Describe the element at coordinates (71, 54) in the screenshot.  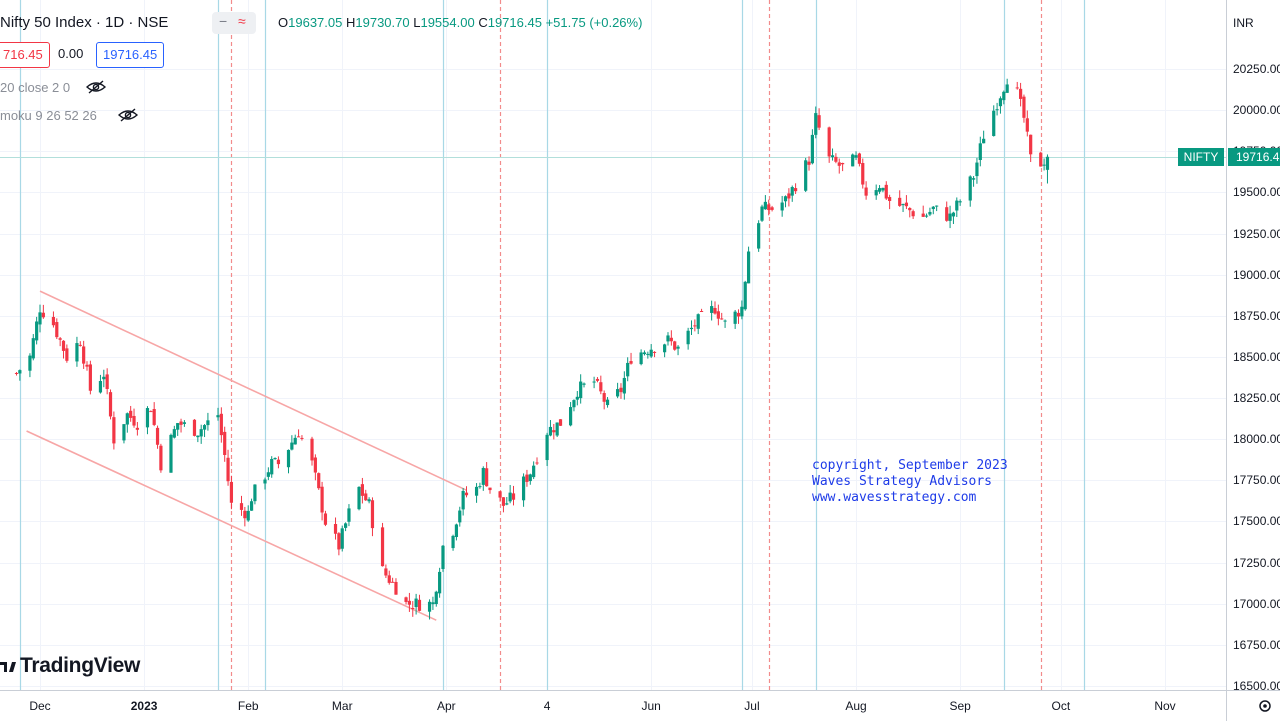
I see `spread-value: 0.00` at that location.